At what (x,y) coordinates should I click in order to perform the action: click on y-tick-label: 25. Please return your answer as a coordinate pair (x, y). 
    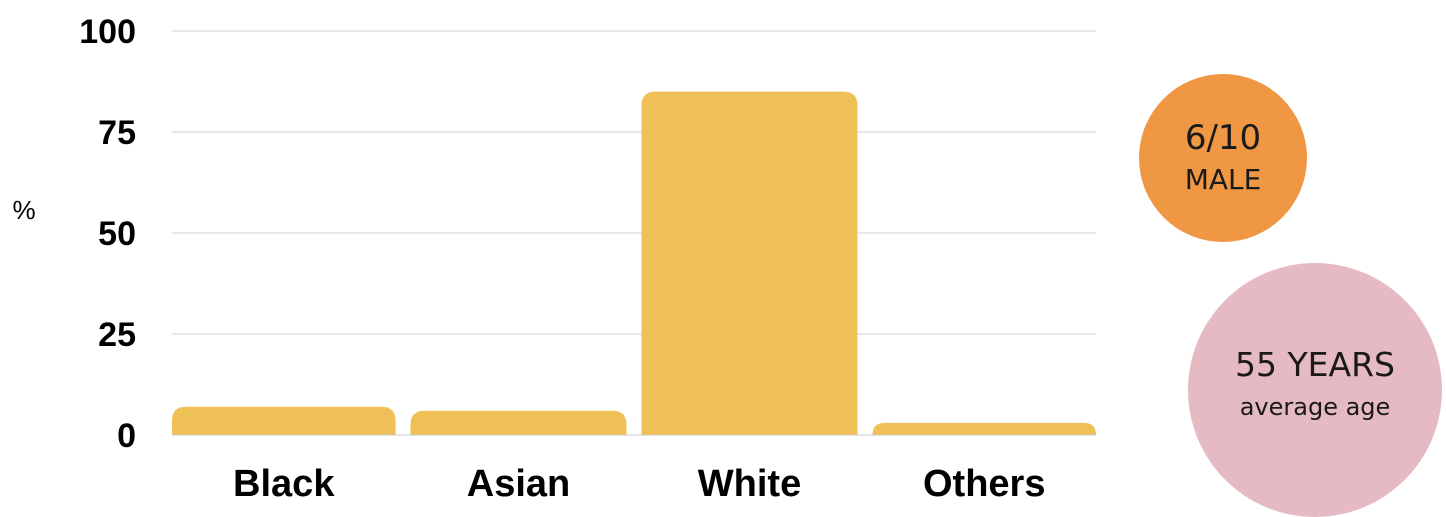
    Looking at the image, I should click on (117, 335).